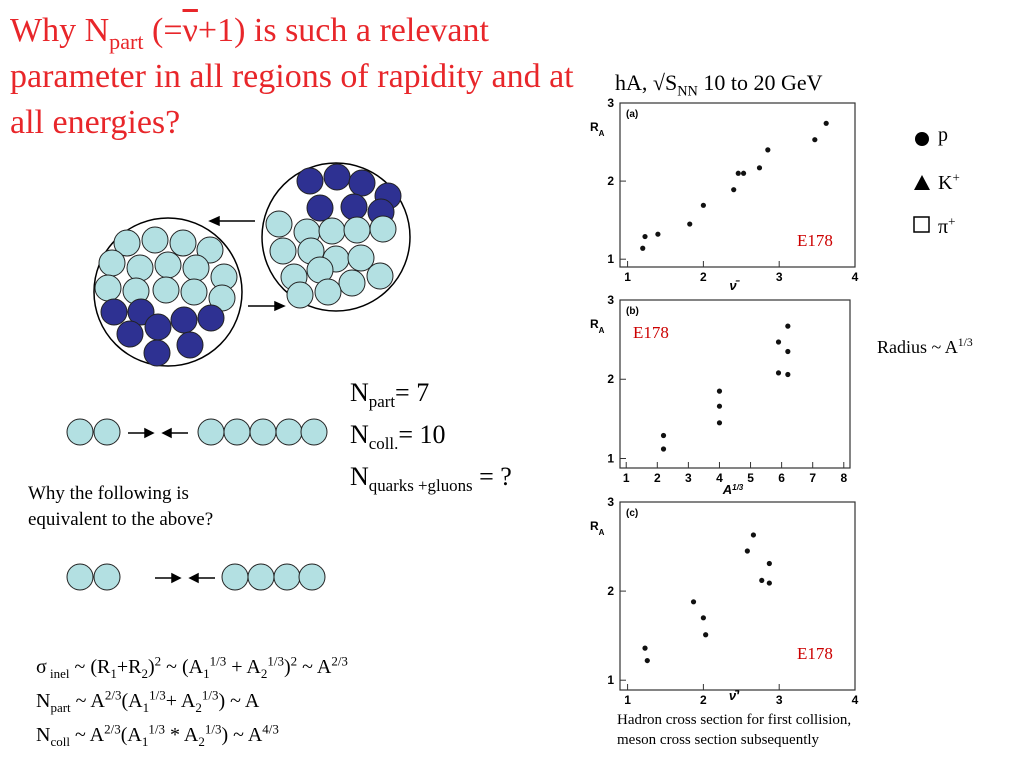  What do you see at coordinates (687, 91) in the screenshot?
I see `header-sub: NN` at bounding box center [687, 91].